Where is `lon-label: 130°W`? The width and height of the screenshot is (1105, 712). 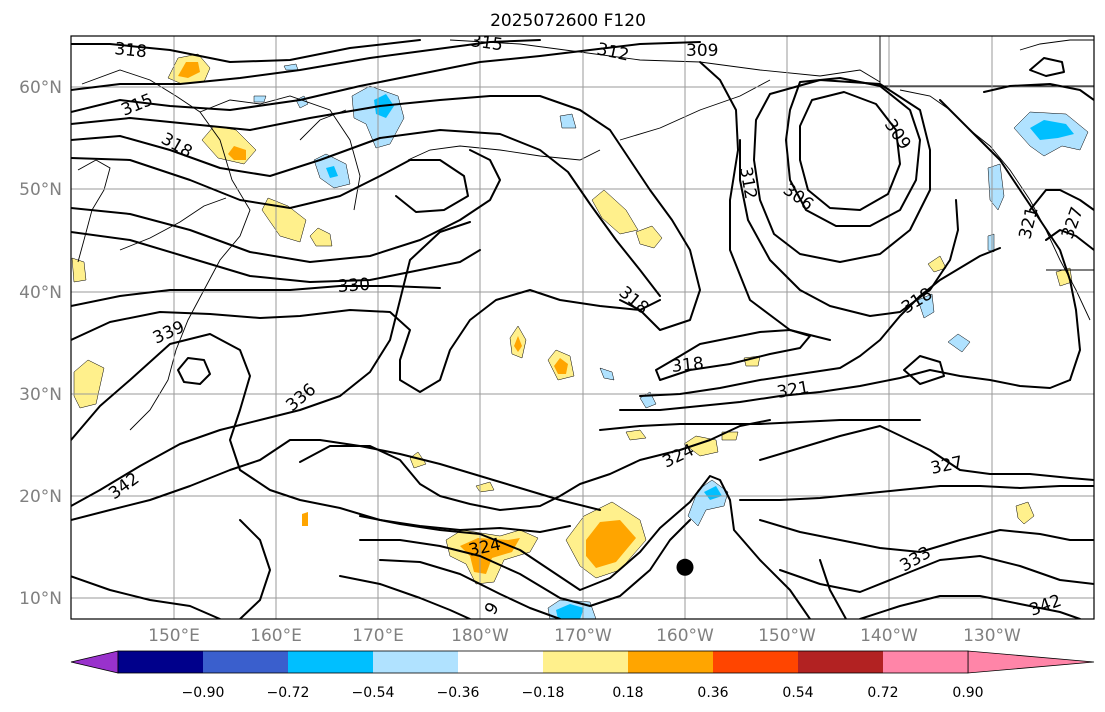
lon-label: 130°W is located at coordinates (992, 636).